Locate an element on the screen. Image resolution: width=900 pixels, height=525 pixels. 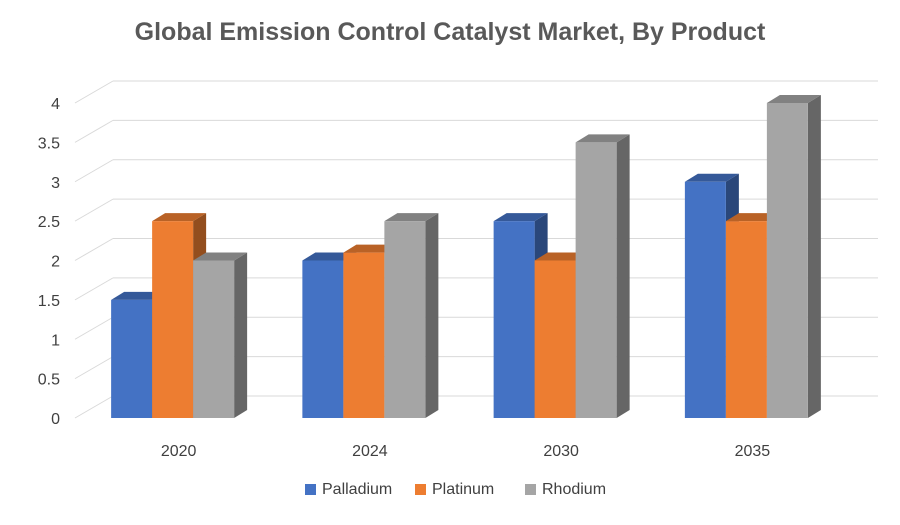
y-tick-label: 1 is located at coordinates (55, 340).